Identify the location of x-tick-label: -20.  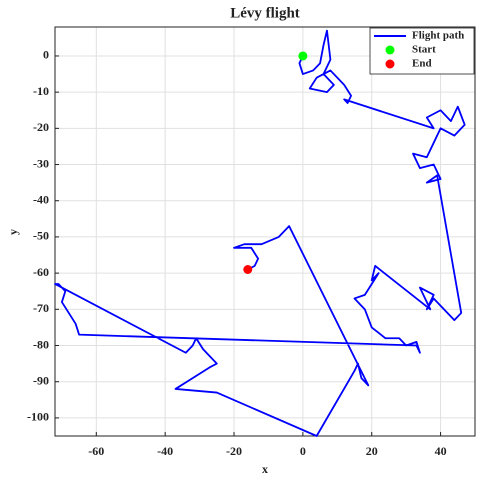
(234, 451).